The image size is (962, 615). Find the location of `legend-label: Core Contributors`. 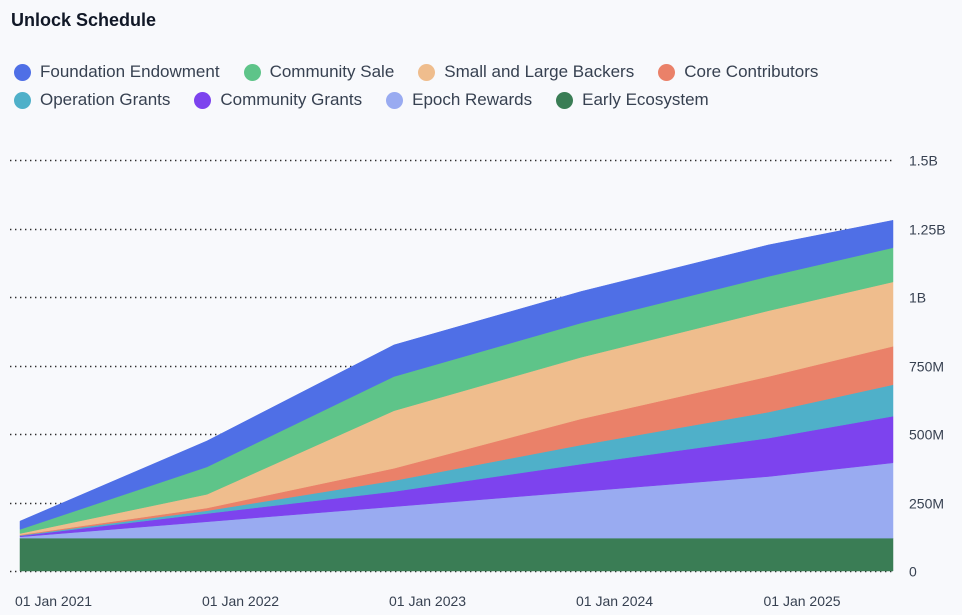

legend-label: Core Contributors is located at coordinates (751, 71).